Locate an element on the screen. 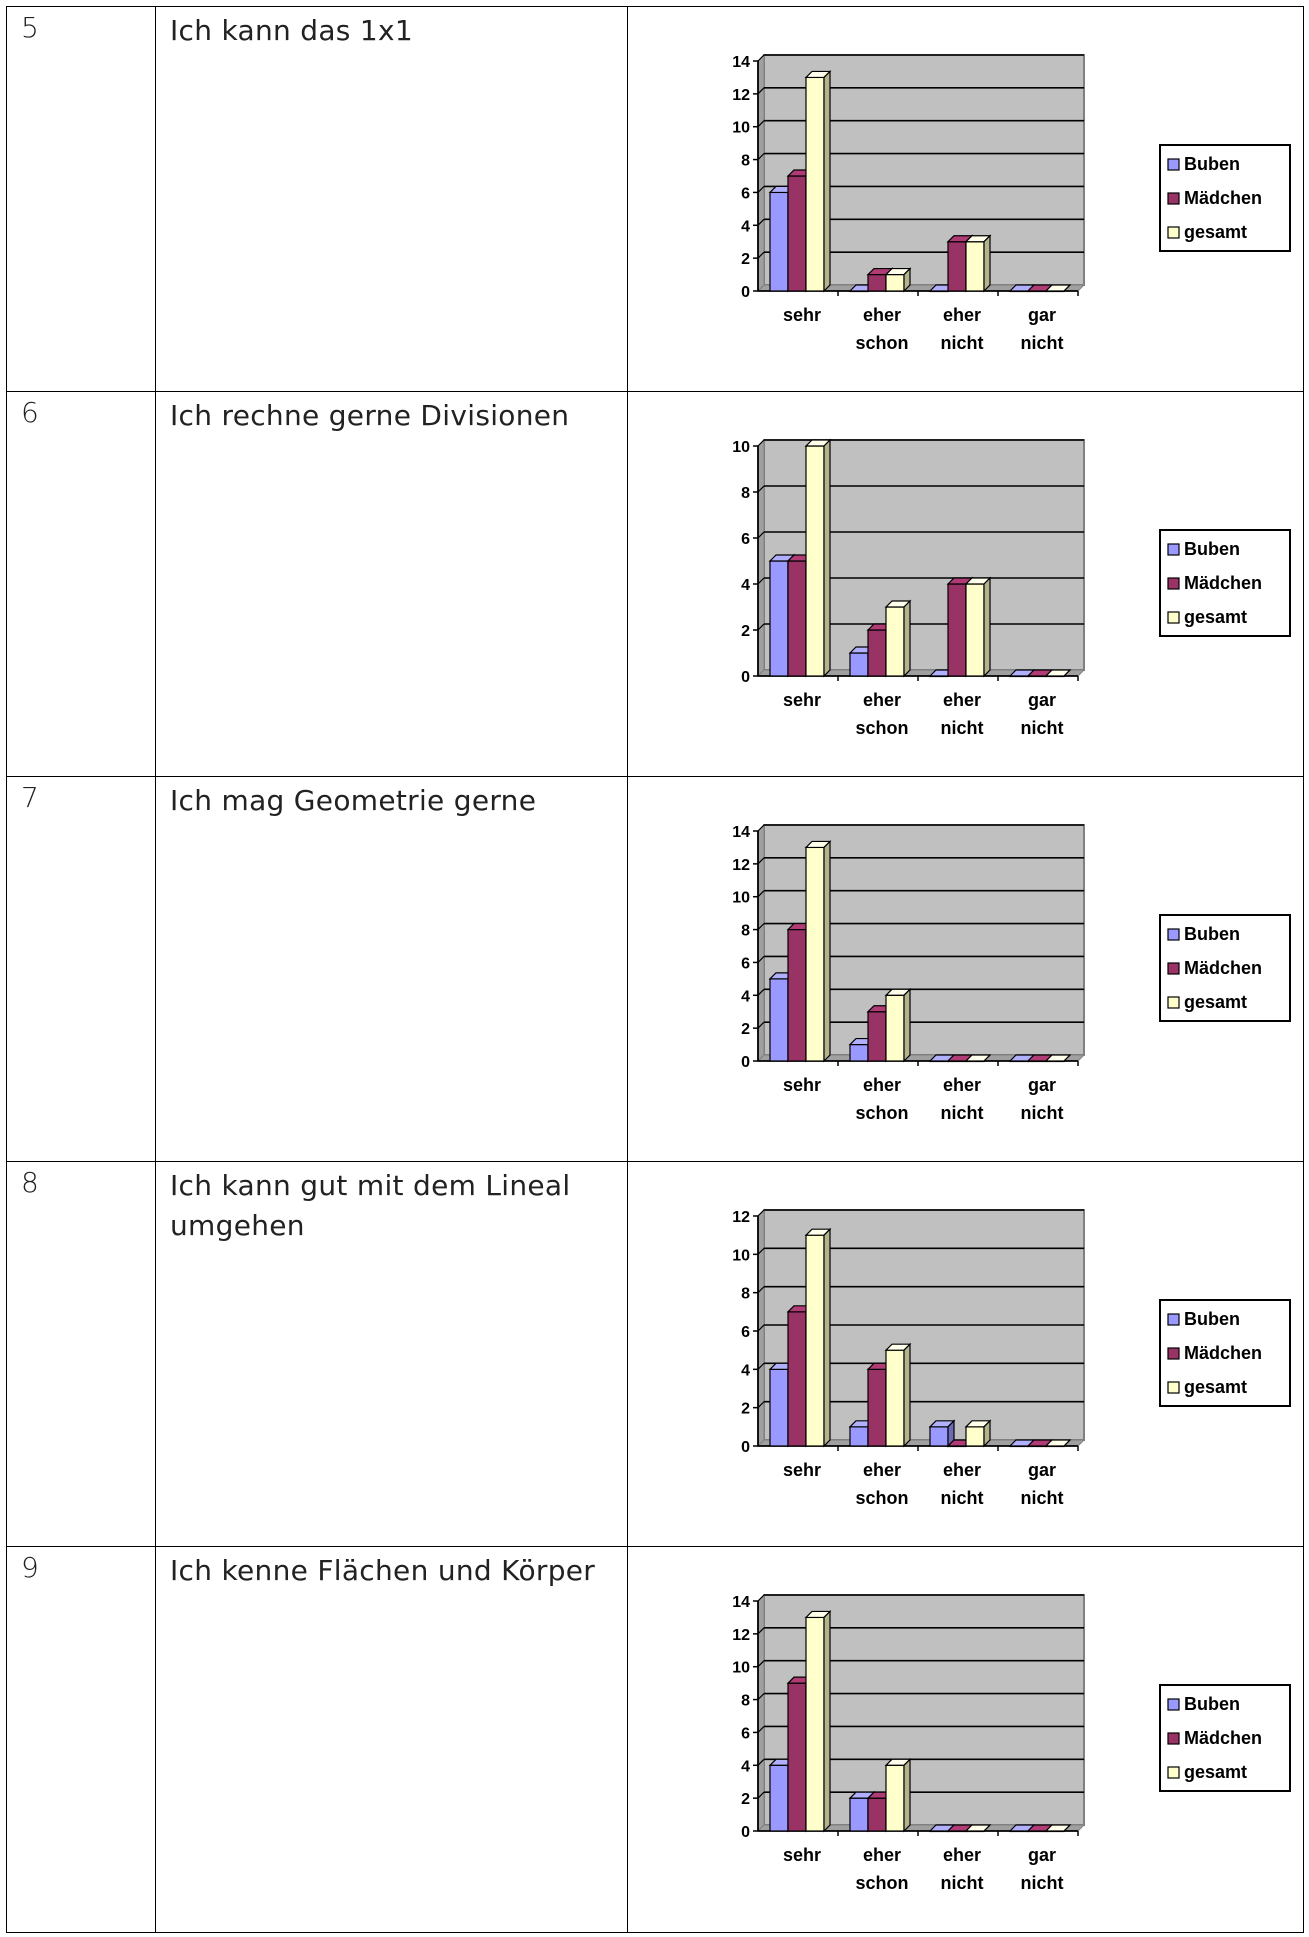  statement-cell: Ich kenne Flächen und Körper is located at coordinates (392, 1739).